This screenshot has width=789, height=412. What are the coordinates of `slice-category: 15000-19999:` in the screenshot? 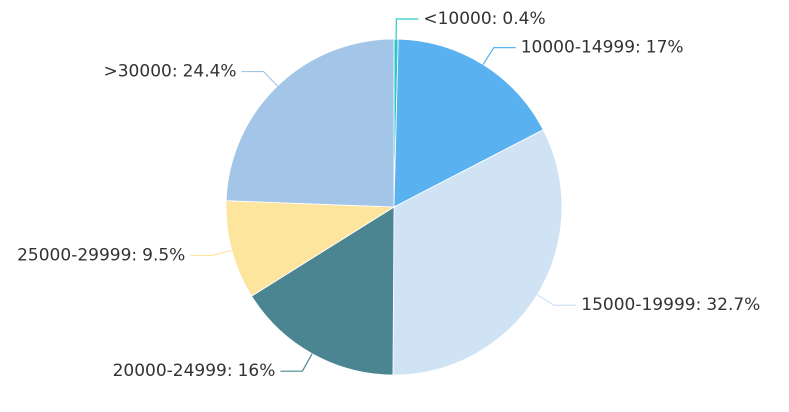 It's located at (641, 305).